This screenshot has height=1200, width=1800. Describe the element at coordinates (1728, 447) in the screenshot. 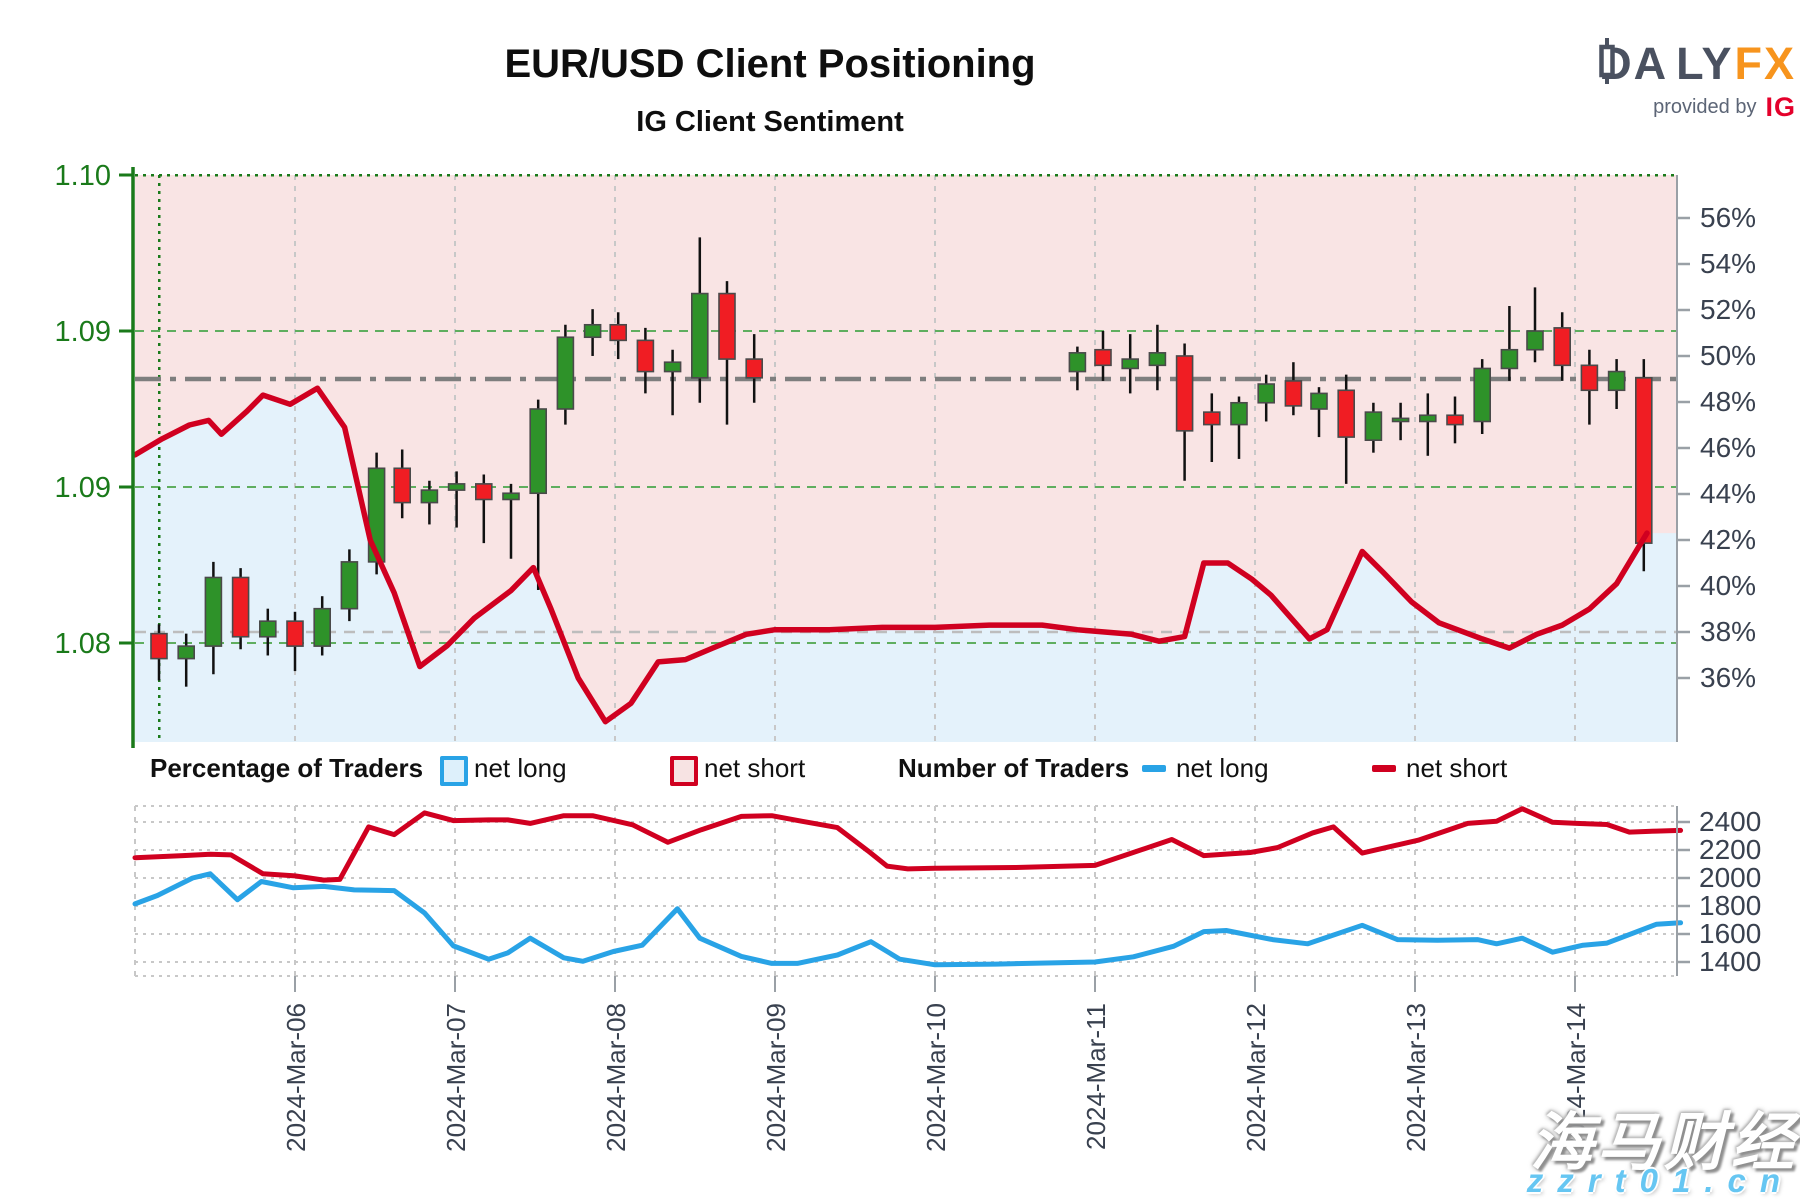

I see `percent-axis-label: 46%` at that location.